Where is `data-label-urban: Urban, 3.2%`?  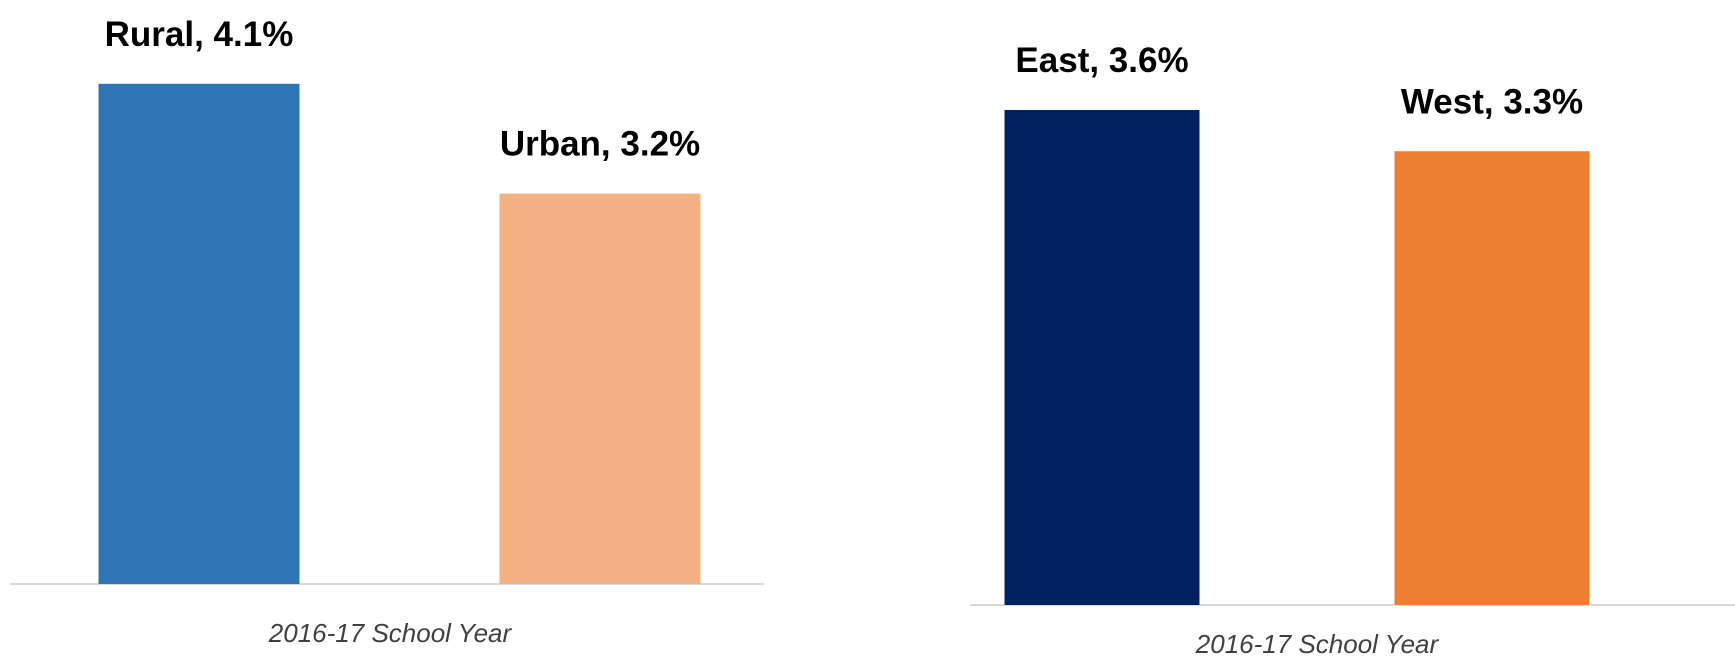 data-label-urban: Urban, 3.2% is located at coordinates (600, 144).